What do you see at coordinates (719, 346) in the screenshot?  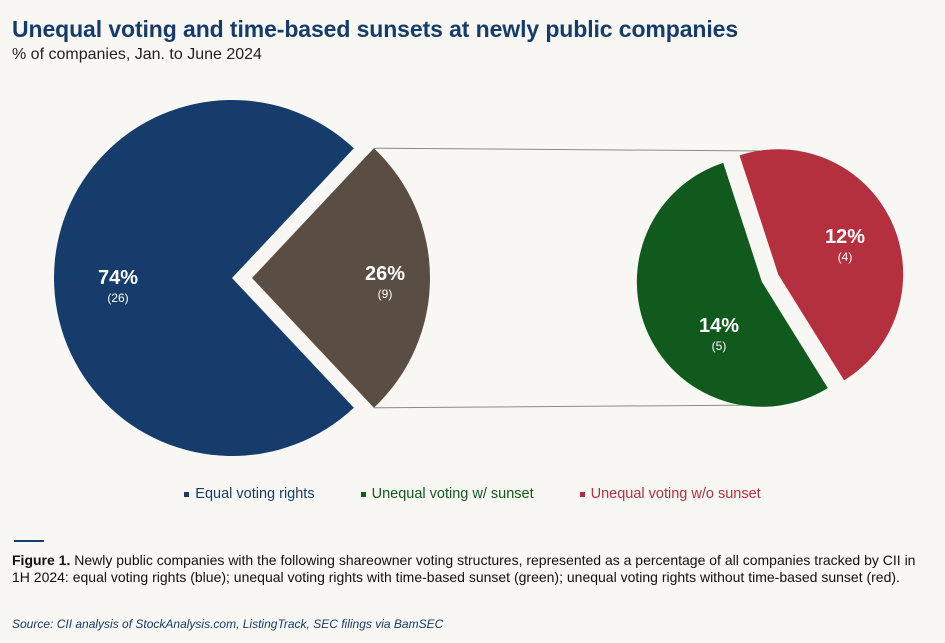 I see `slice-unequal-with-sunset-count-label: (5)` at bounding box center [719, 346].